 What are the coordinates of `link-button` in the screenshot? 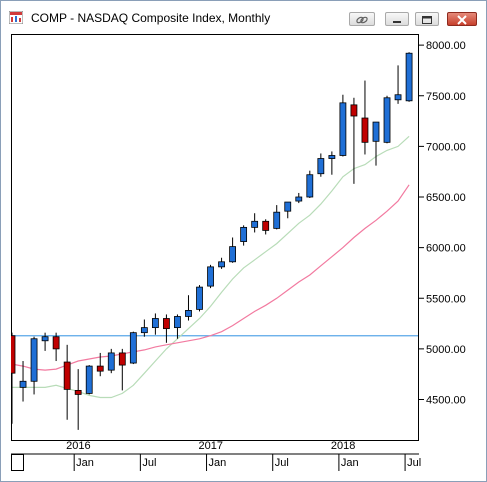 It's located at (362, 19).